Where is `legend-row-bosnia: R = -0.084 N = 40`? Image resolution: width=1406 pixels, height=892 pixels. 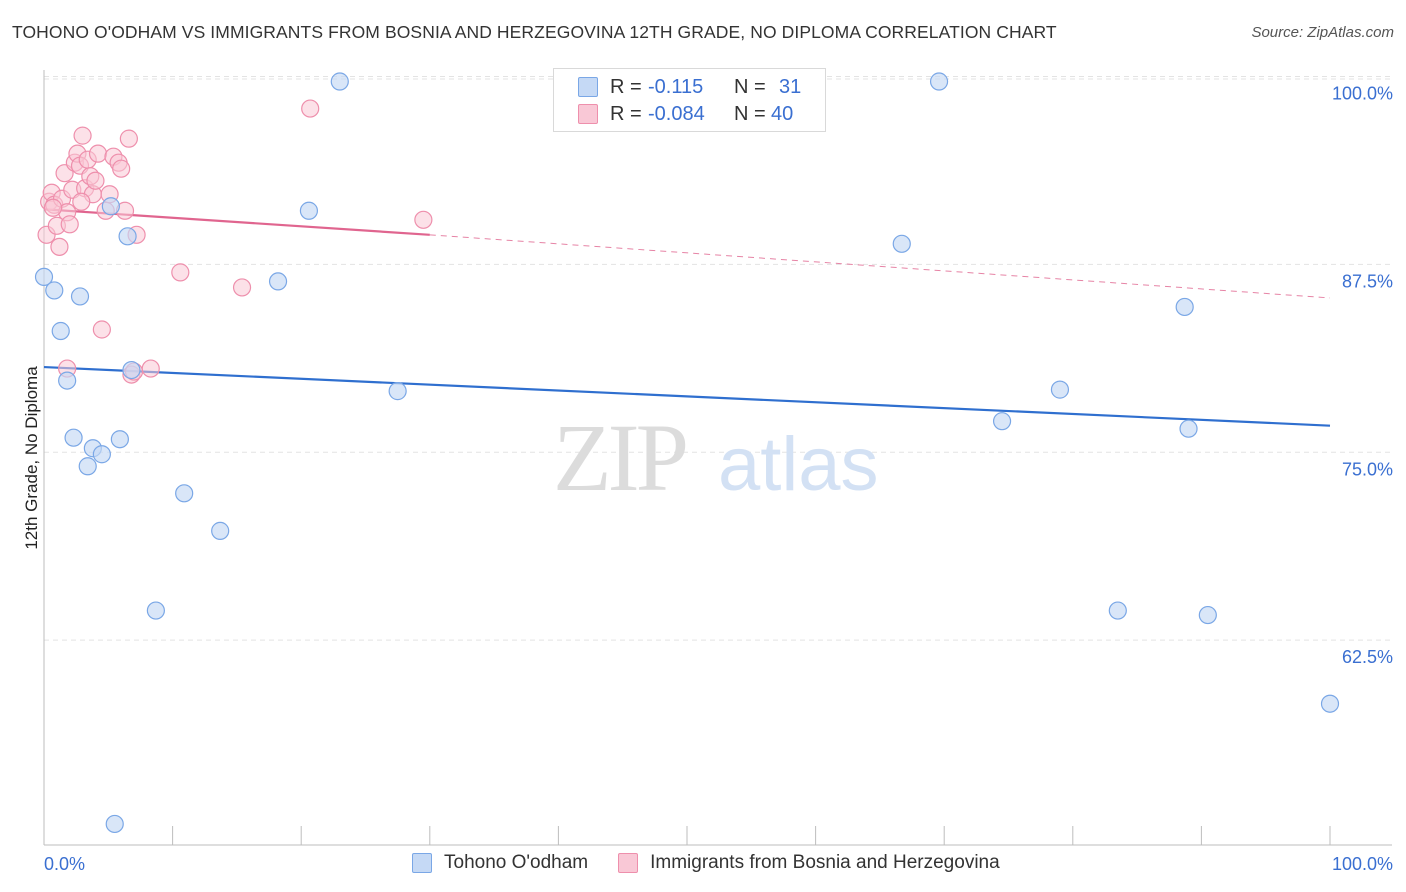
legend-row-bosnia: R = -0.084 N = 40 is located at coordinates (685, 114).